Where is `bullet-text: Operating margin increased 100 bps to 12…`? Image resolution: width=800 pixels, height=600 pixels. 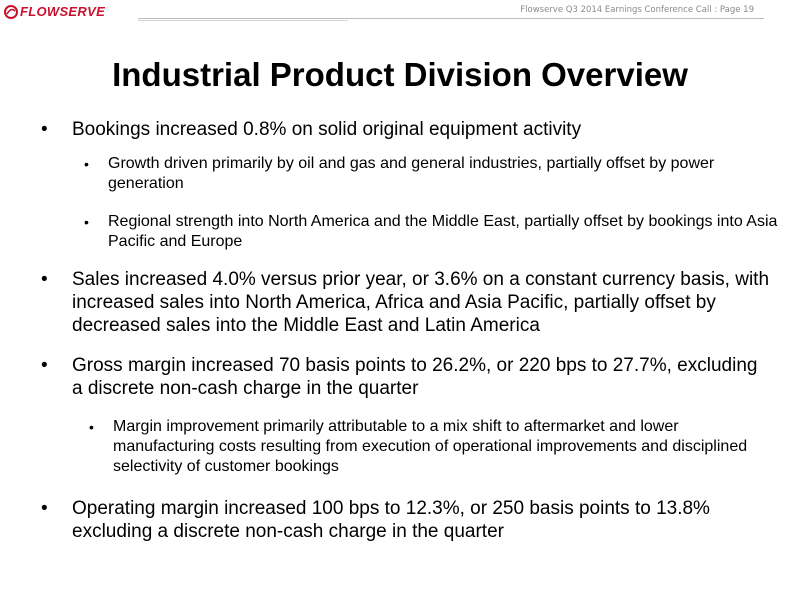
bullet-text: Operating margin increased 100 bps to 12… is located at coordinates (391, 520).